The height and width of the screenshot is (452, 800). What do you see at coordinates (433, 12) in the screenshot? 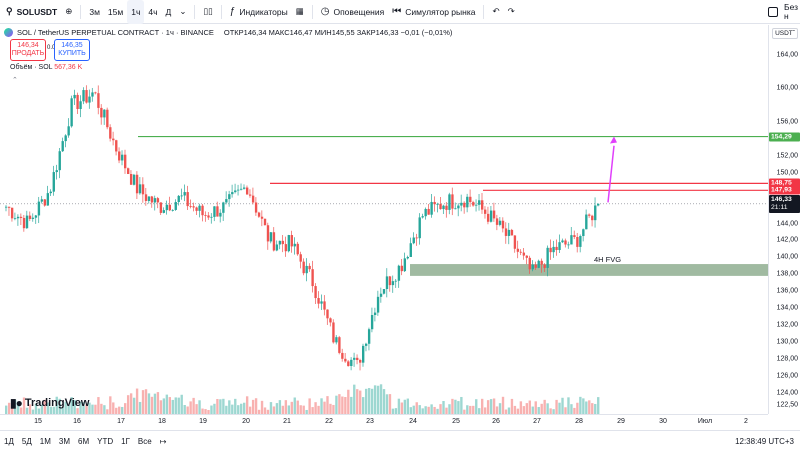
I see `replay-button: ⏮ Симулятор рынка` at bounding box center [433, 12].